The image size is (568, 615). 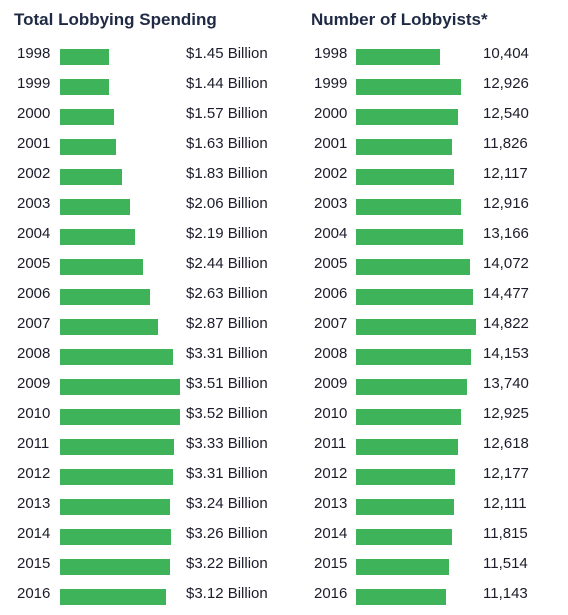 I want to click on bar-row: 1999 $1.44 Billion, so click(x=145, y=86).